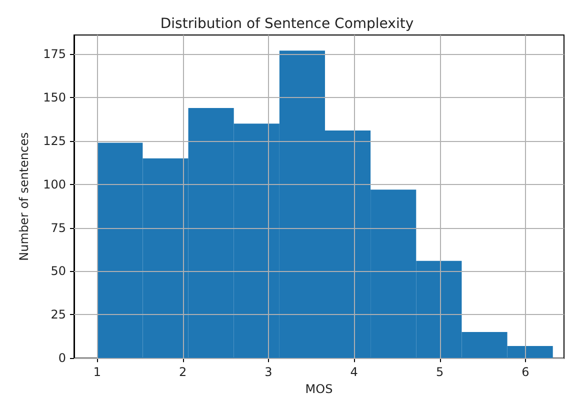 This screenshot has height=408, width=566. What do you see at coordinates (54, 184) in the screenshot?
I see `y-tick-label: 100` at bounding box center [54, 184].